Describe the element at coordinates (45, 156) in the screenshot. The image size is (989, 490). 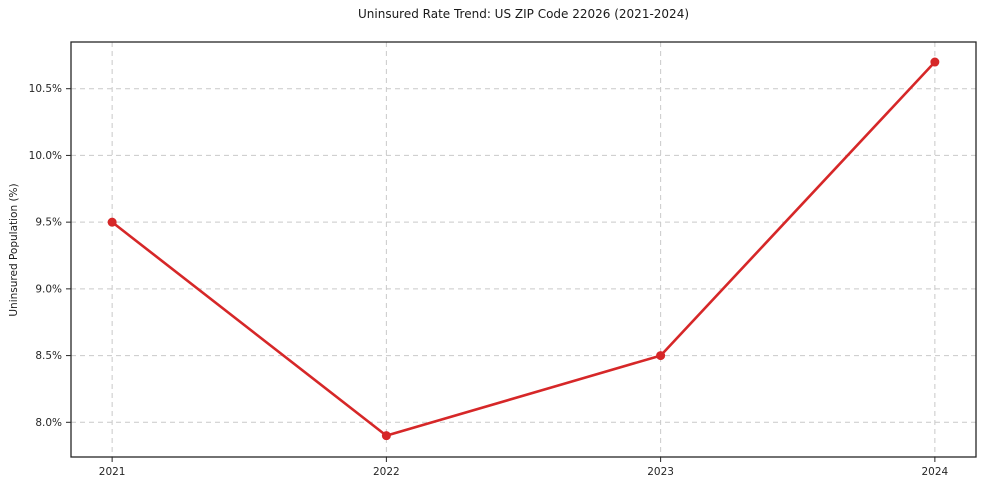
I see `y-tick-label: 10.0%` at that location.